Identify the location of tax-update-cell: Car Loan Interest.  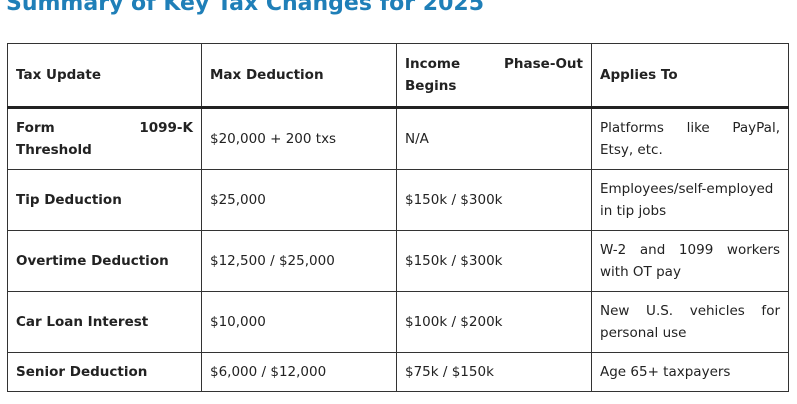
(104, 322).